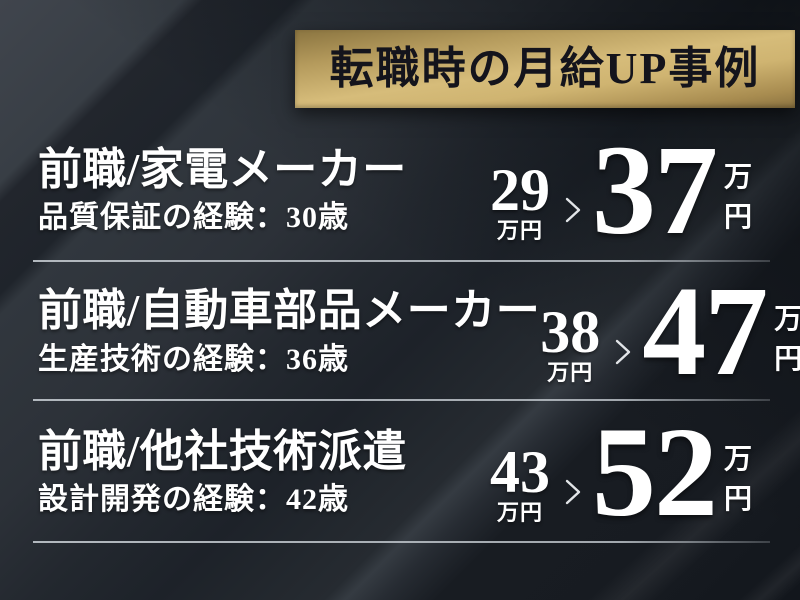 This screenshot has height=600, width=800. I want to click on previous-job-title: 前職/他社技術派遣, so click(222, 451).